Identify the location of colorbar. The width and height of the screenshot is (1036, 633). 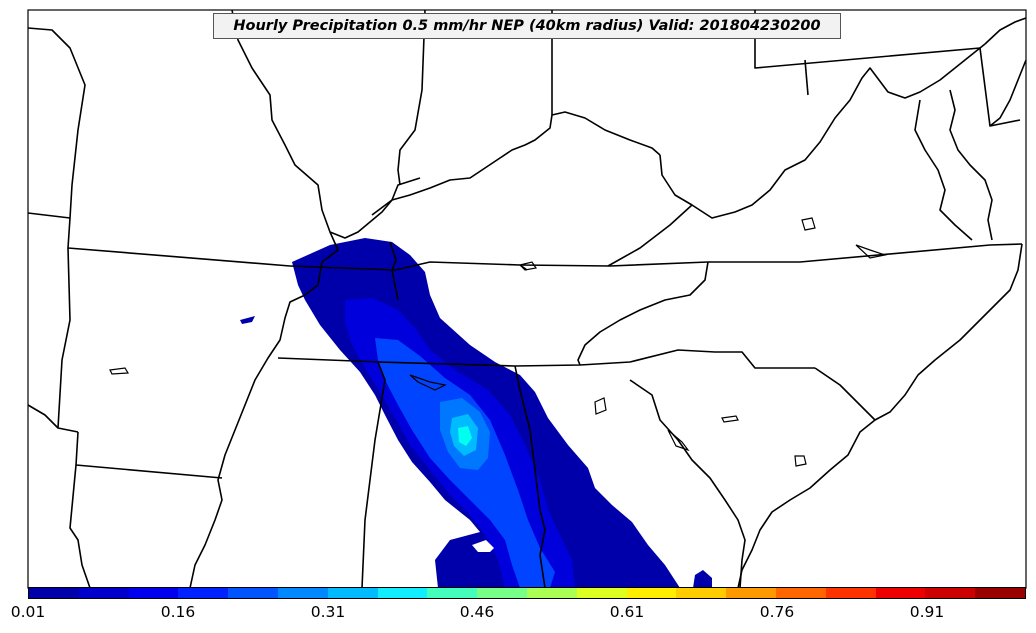
(527, 593).